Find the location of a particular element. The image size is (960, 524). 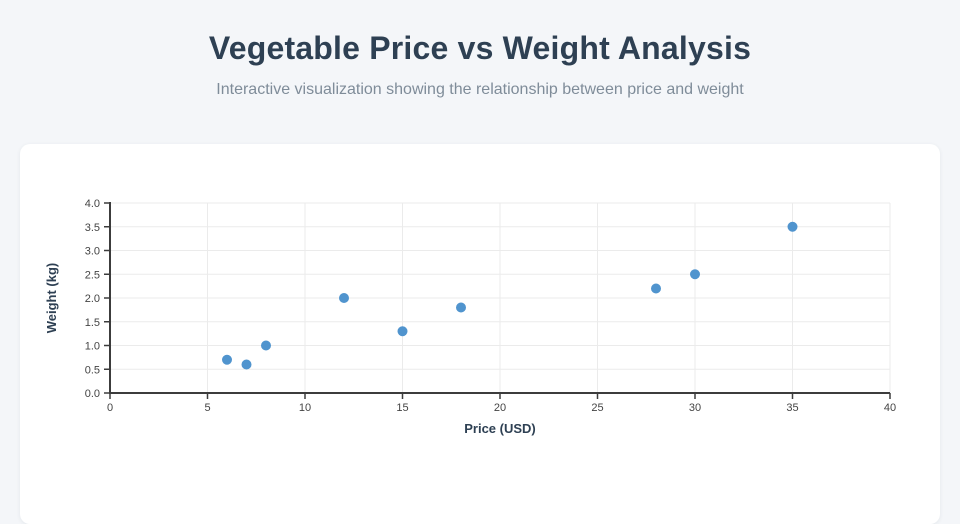

y-tick-label: 1.5 is located at coordinates (92, 323).